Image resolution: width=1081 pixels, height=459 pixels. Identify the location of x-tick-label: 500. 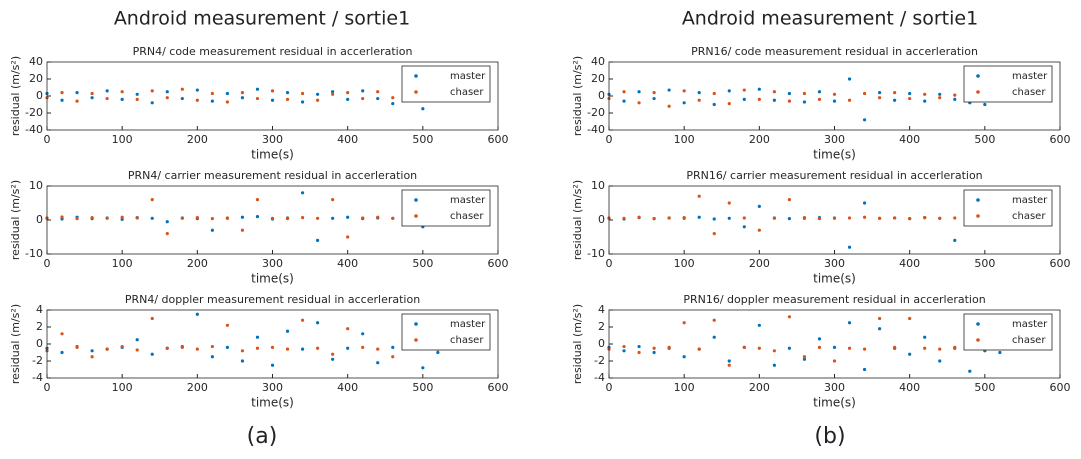
(984, 263).